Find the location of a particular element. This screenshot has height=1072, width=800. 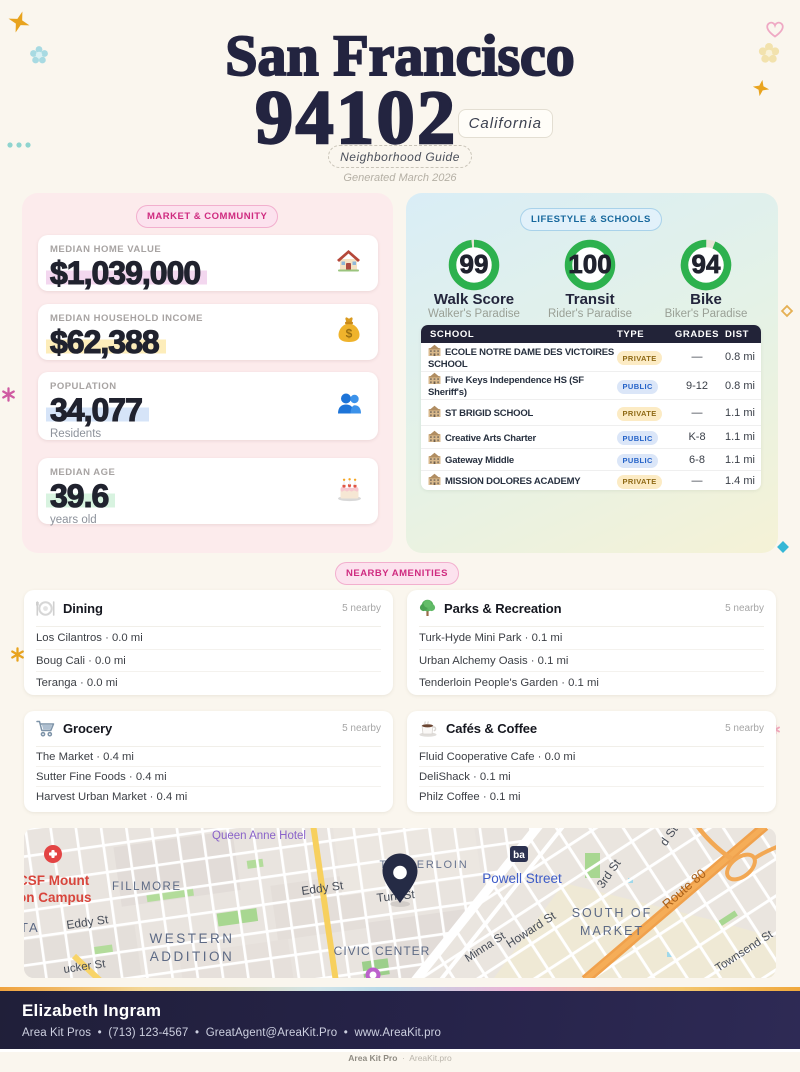

svg-text: Powell Street is located at coordinates (522, 878).